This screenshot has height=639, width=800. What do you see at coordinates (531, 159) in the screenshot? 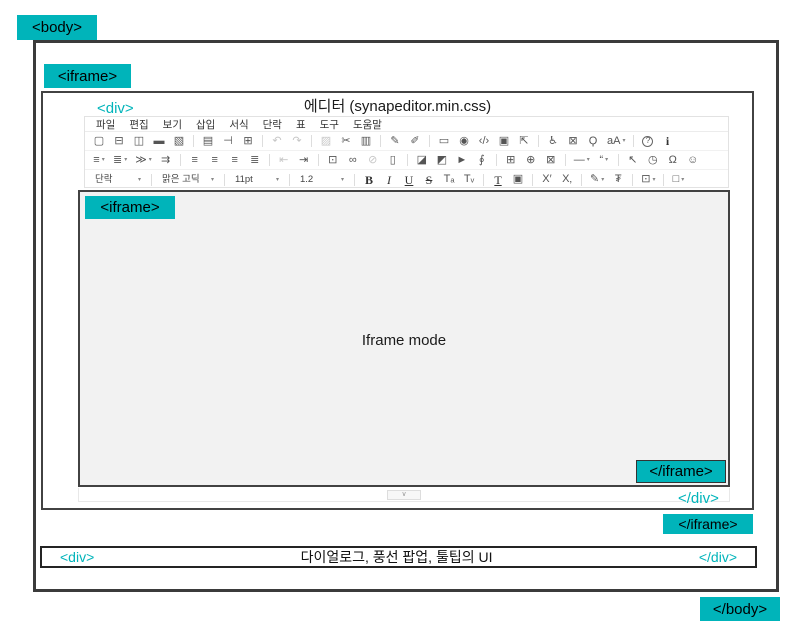
I see `insert-object-icon: ⊕` at bounding box center [531, 159].